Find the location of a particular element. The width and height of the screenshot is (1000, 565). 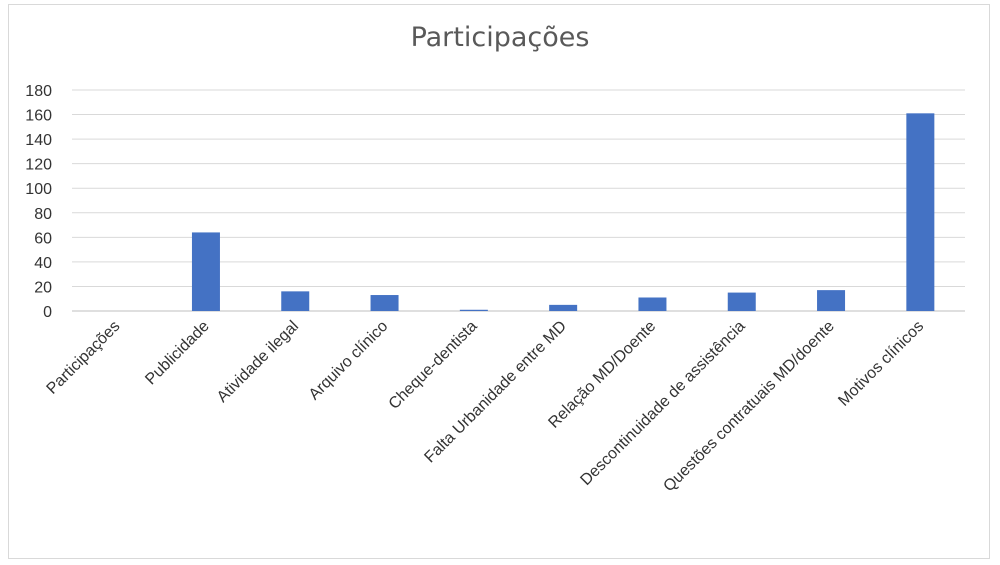

x-tick-label: Atividade ilegal is located at coordinates (258, 362).